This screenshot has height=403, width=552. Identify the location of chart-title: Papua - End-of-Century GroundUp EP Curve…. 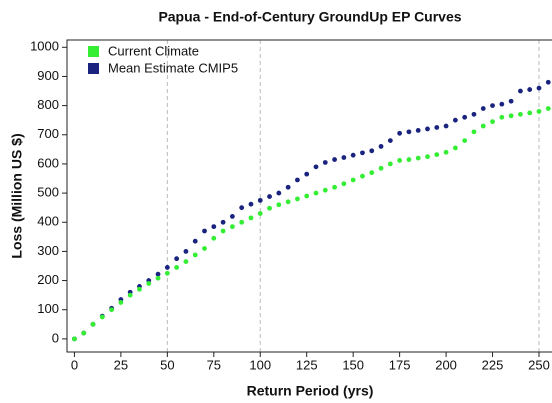
(309, 17).